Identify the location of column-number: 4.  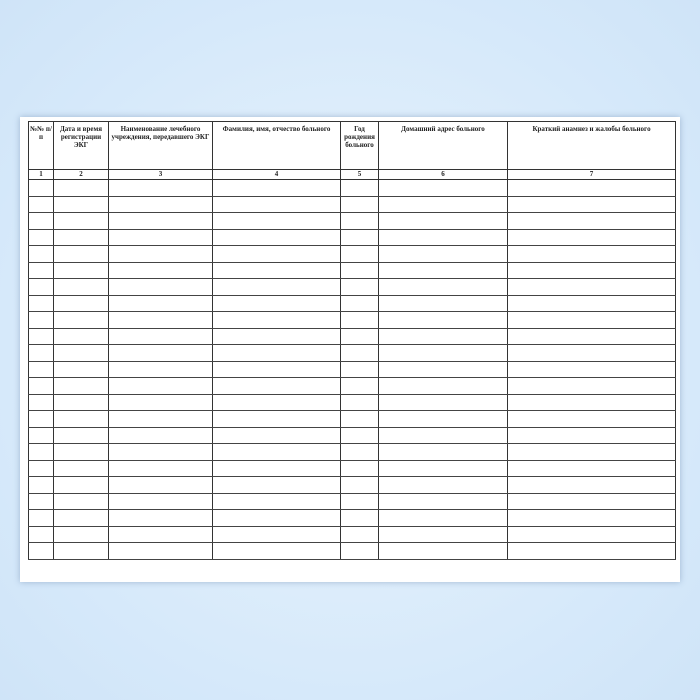
(276, 174).